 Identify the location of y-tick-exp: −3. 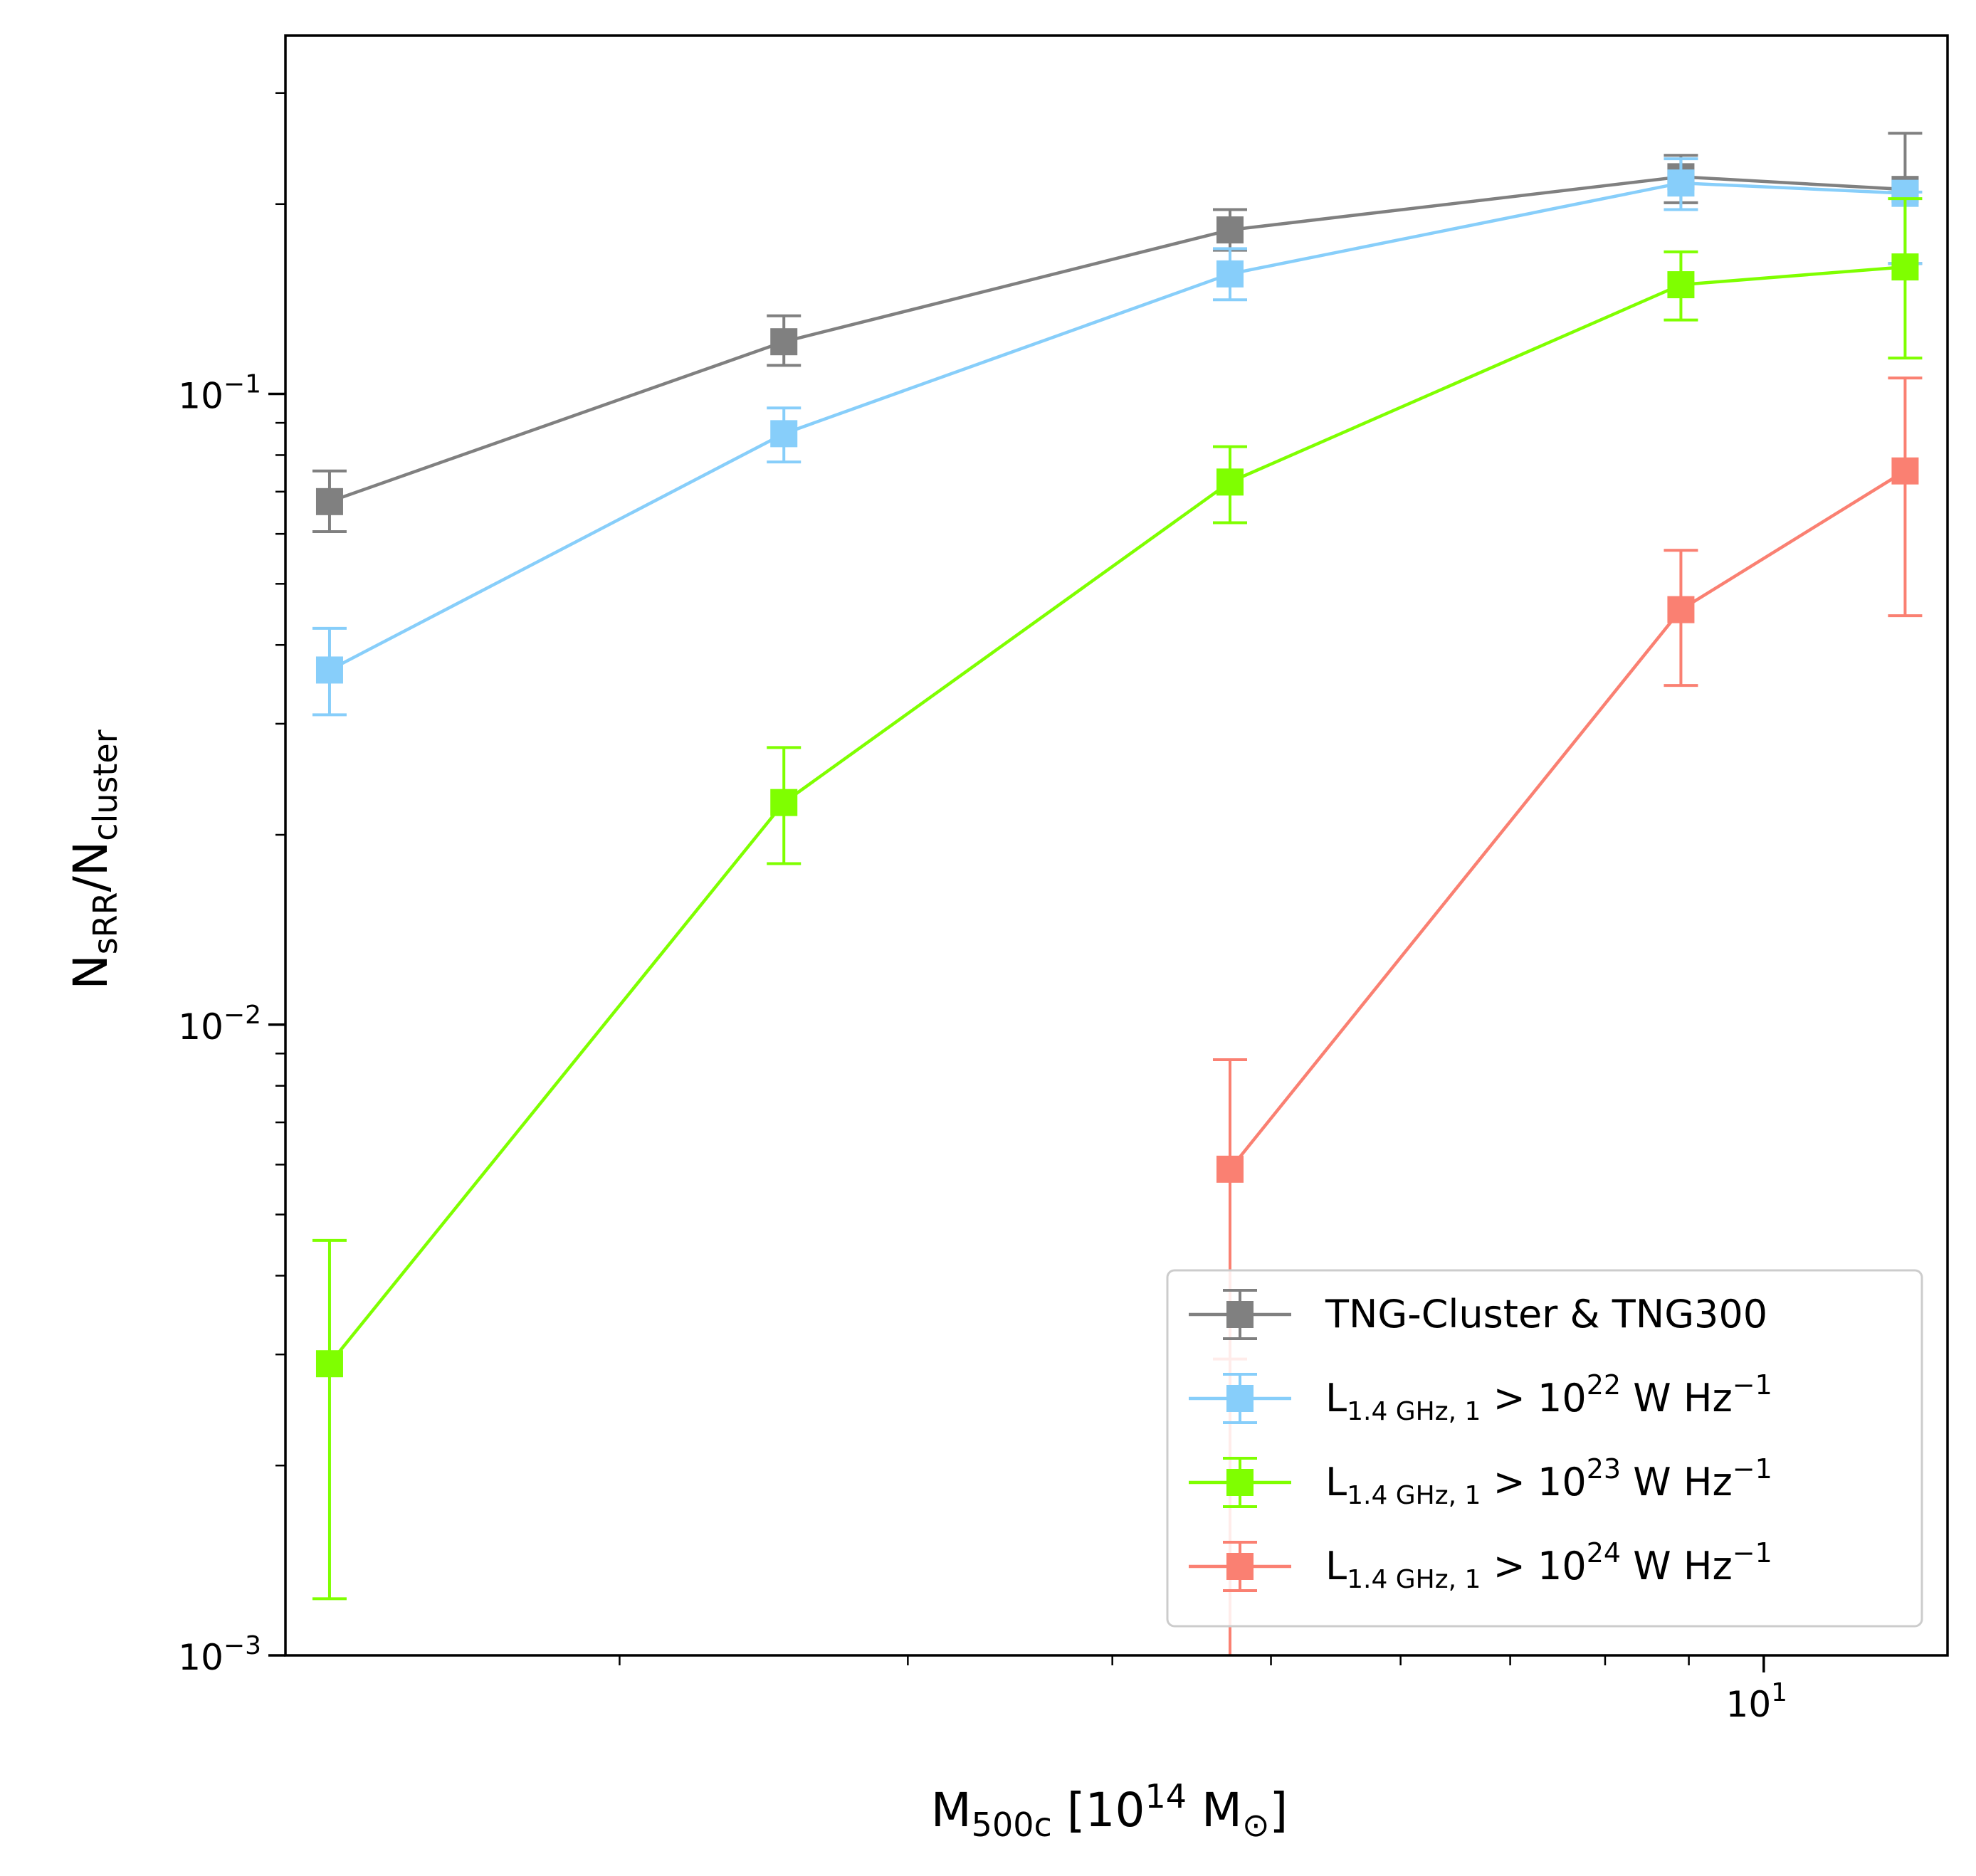
(243, 1645).